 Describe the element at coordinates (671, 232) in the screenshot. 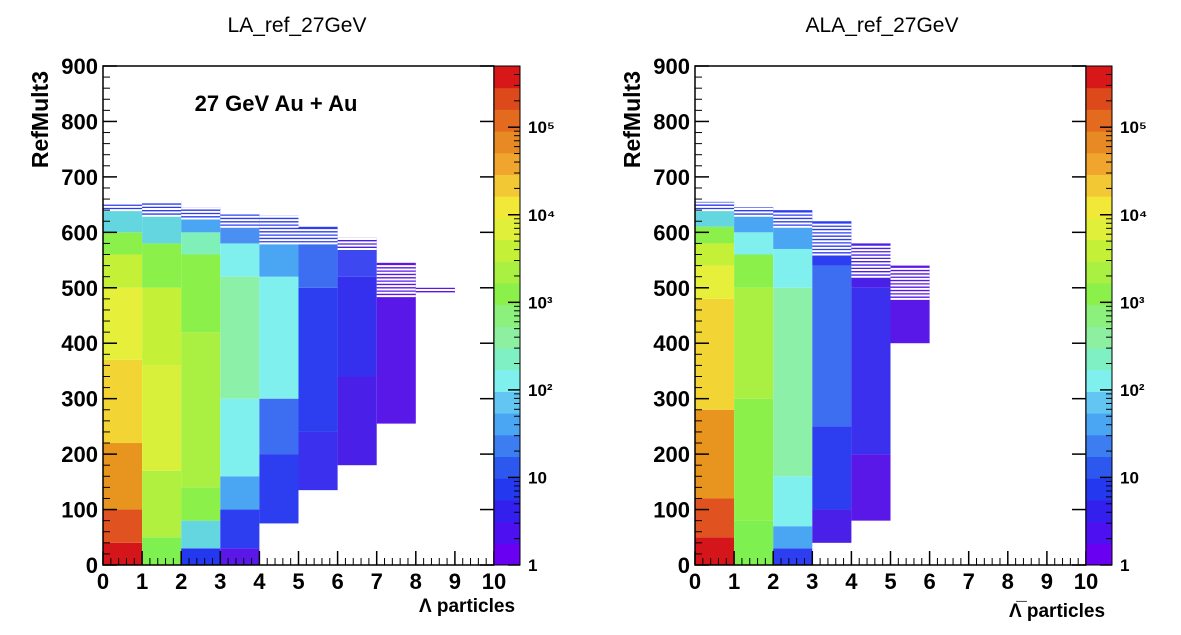

I see `y-tick-label: 600` at that location.